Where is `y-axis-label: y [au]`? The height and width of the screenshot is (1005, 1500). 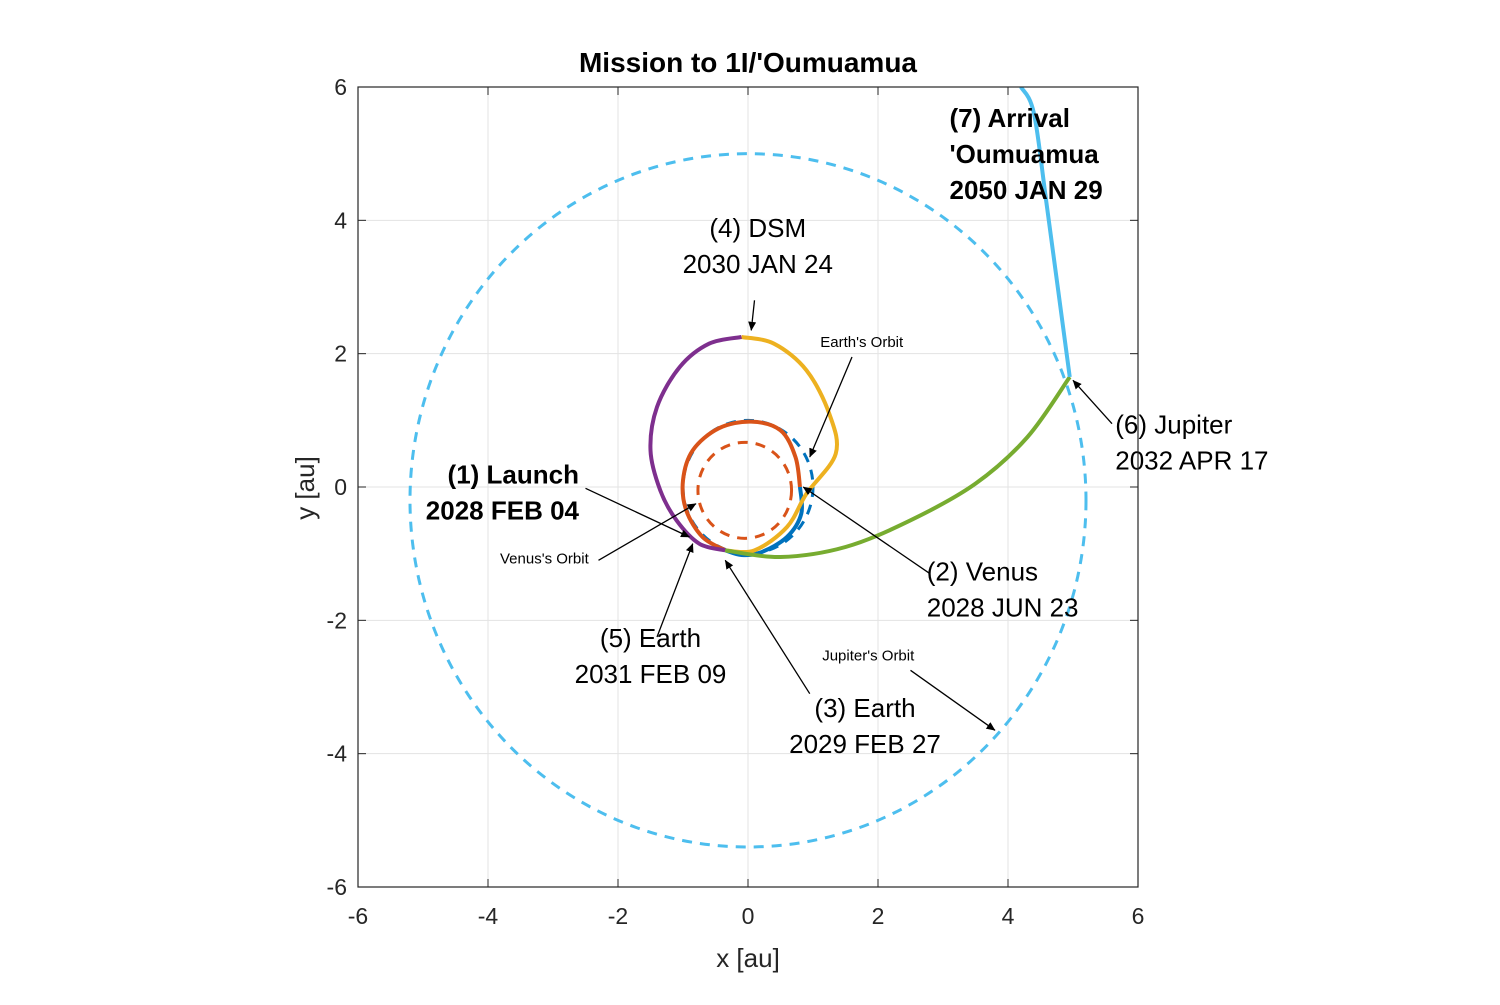
y-axis-label: y [au] is located at coordinates (305, 488).